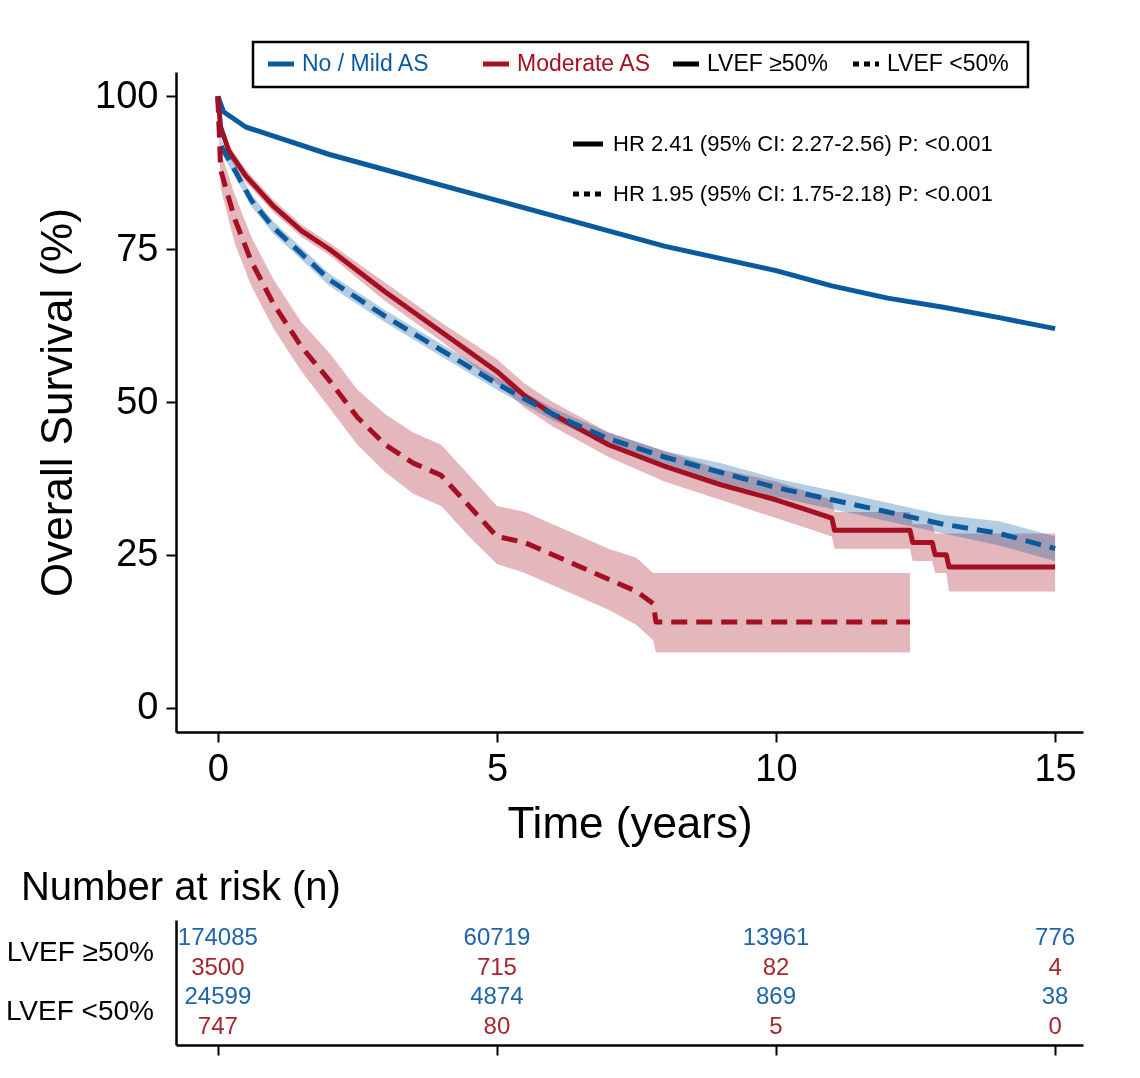 Image resolution: width=1140 pixels, height=1078 pixels. What do you see at coordinates (137, 247) in the screenshot?
I see `y-tick-label: 75` at bounding box center [137, 247].